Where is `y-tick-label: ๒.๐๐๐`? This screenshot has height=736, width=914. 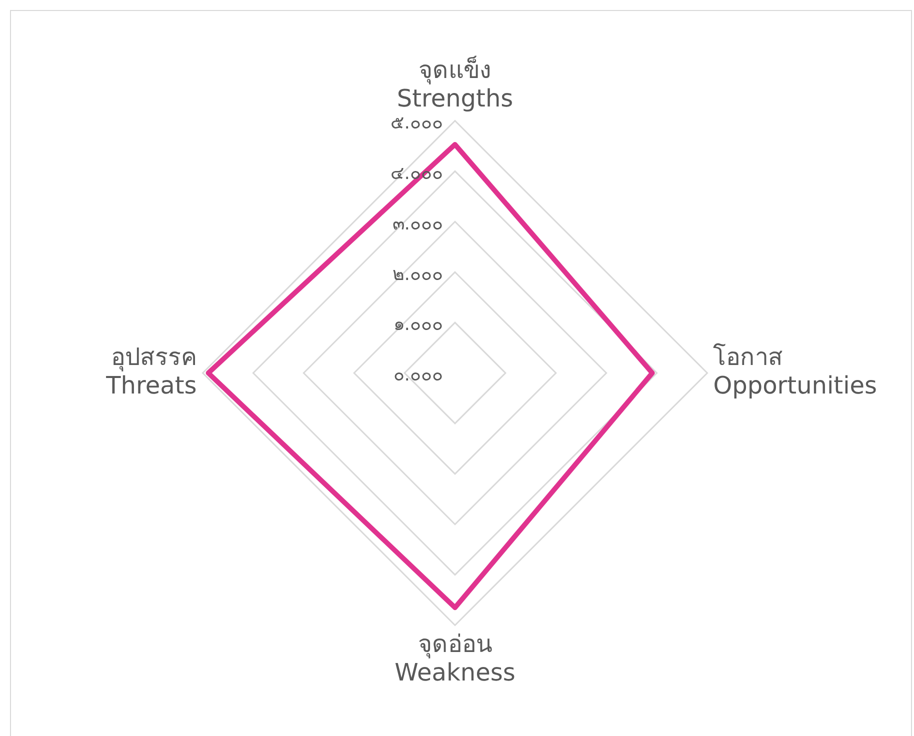
y-tick-label: ๒.๐๐๐ is located at coordinates (417, 274).